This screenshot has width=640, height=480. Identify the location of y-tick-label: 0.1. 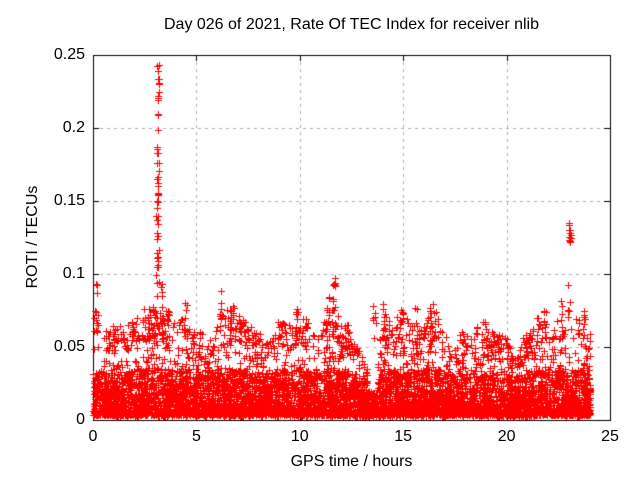
(73, 273).